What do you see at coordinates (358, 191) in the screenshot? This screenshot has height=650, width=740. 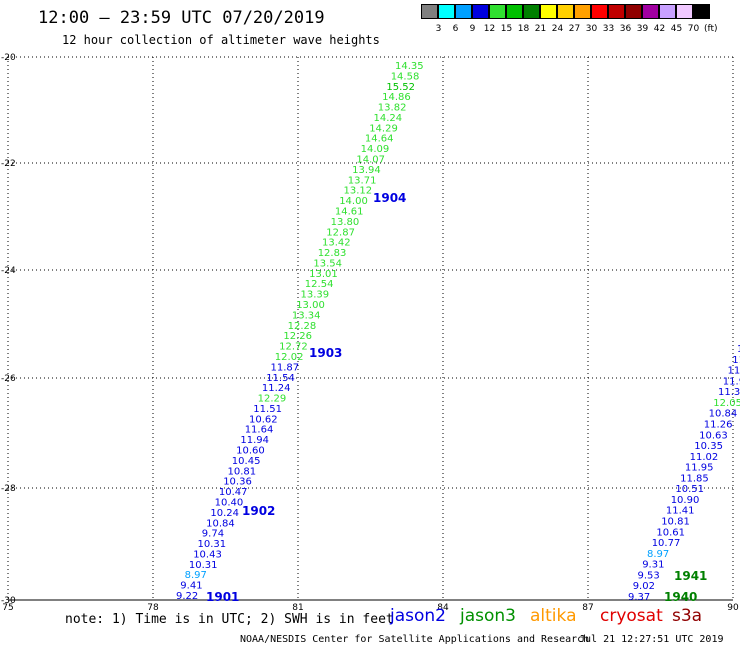 I see `wave-height-value: 13.12` at bounding box center [358, 191].